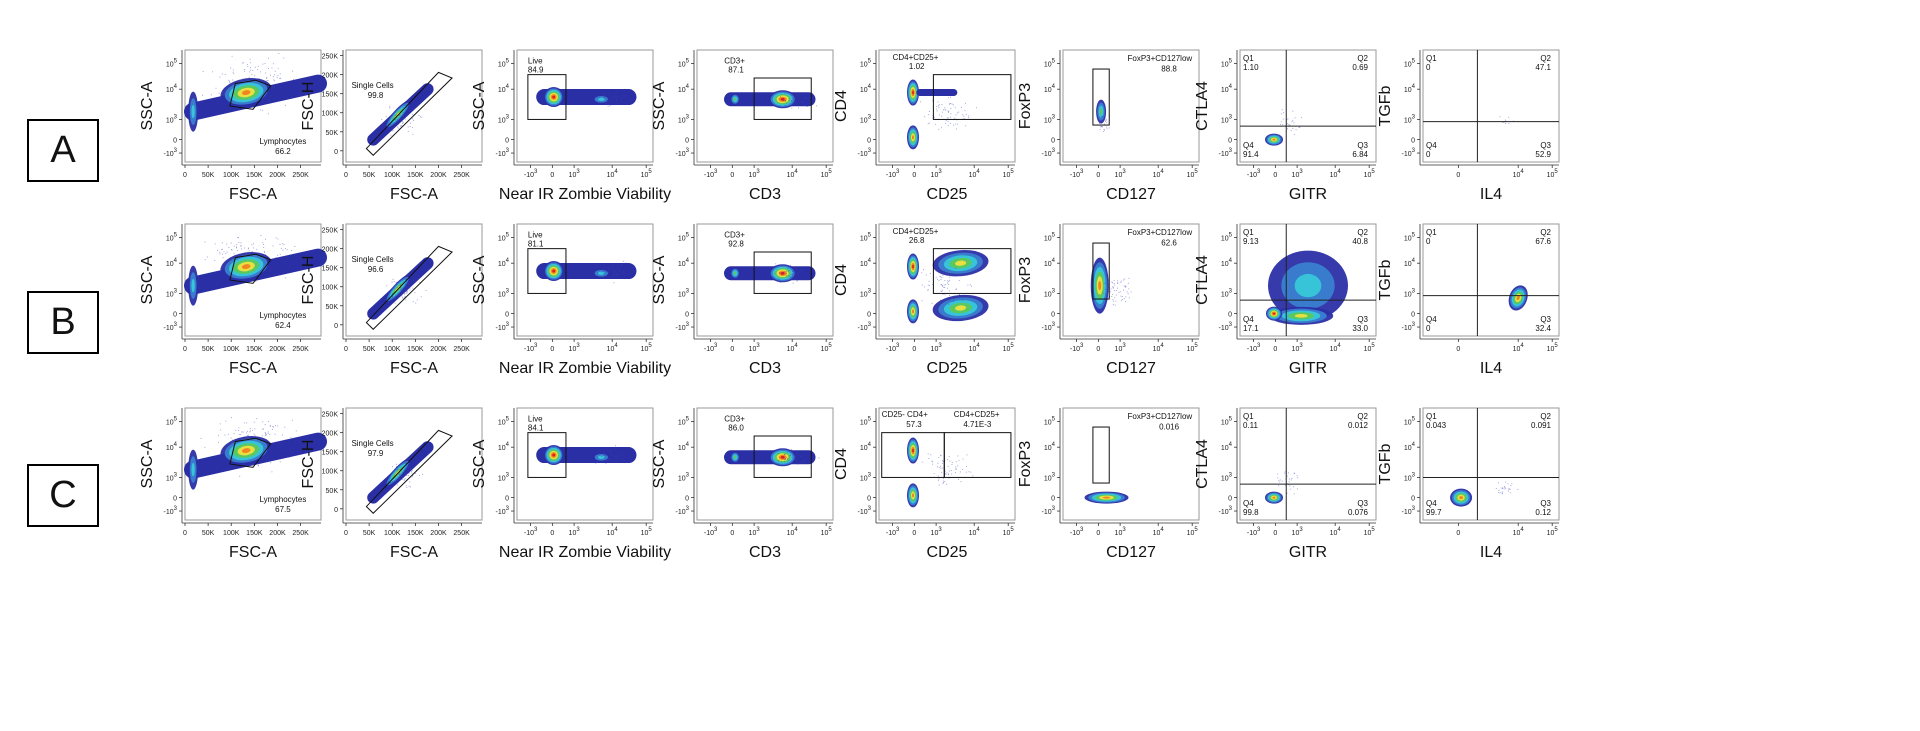 The height and width of the screenshot is (731, 1920). Describe the element at coordinates (1308, 464) in the screenshot. I see `plot-frame` at that location.